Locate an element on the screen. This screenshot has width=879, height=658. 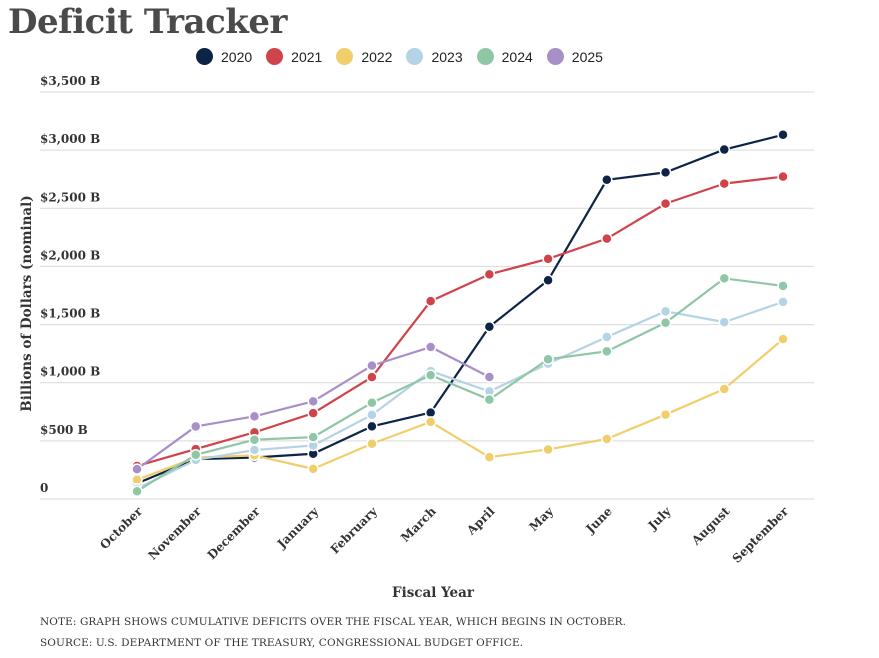
legend-label: 2024 is located at coordinates (517, 56).